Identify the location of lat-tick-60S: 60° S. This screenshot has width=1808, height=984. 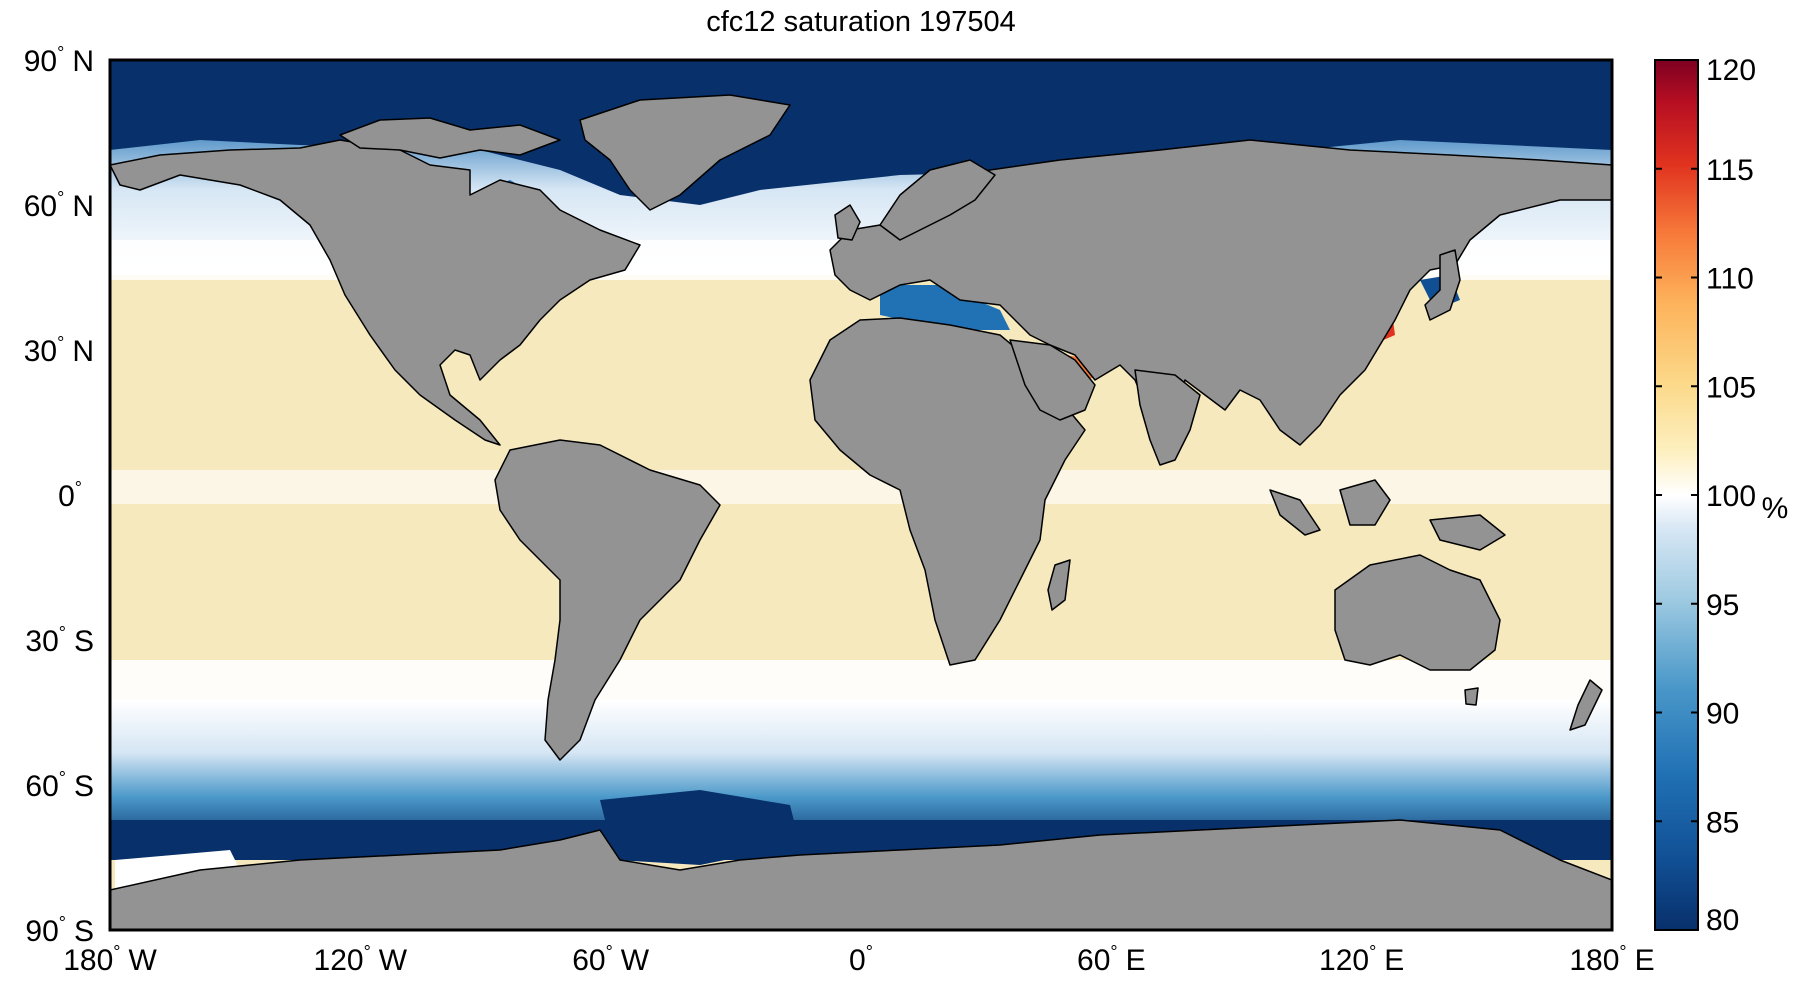
(59, 785).